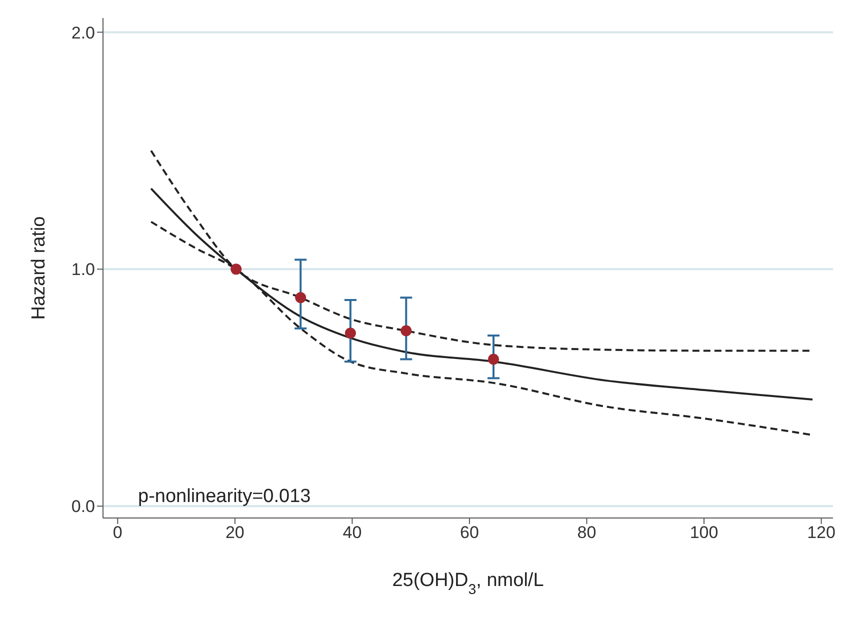 The image size is (853, 620). What do you see at coordinates (83, 32) in the screenshot?
I see `y-tick-label: 2.0` at bounding box center [83, 32].